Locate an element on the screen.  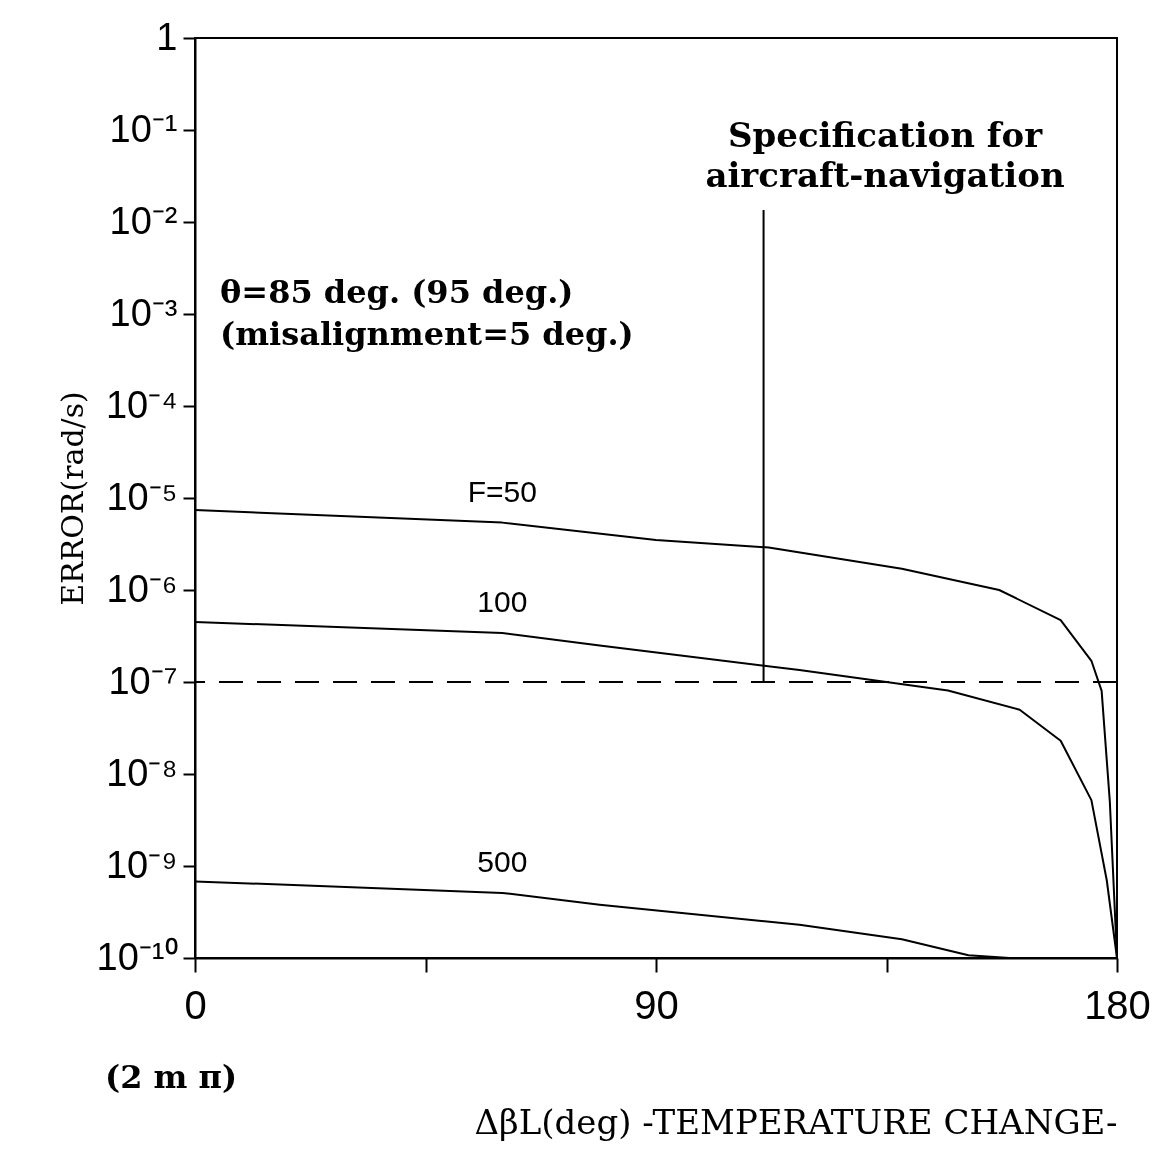
y-tick-label: 1 is located at coordinates (167, 36).